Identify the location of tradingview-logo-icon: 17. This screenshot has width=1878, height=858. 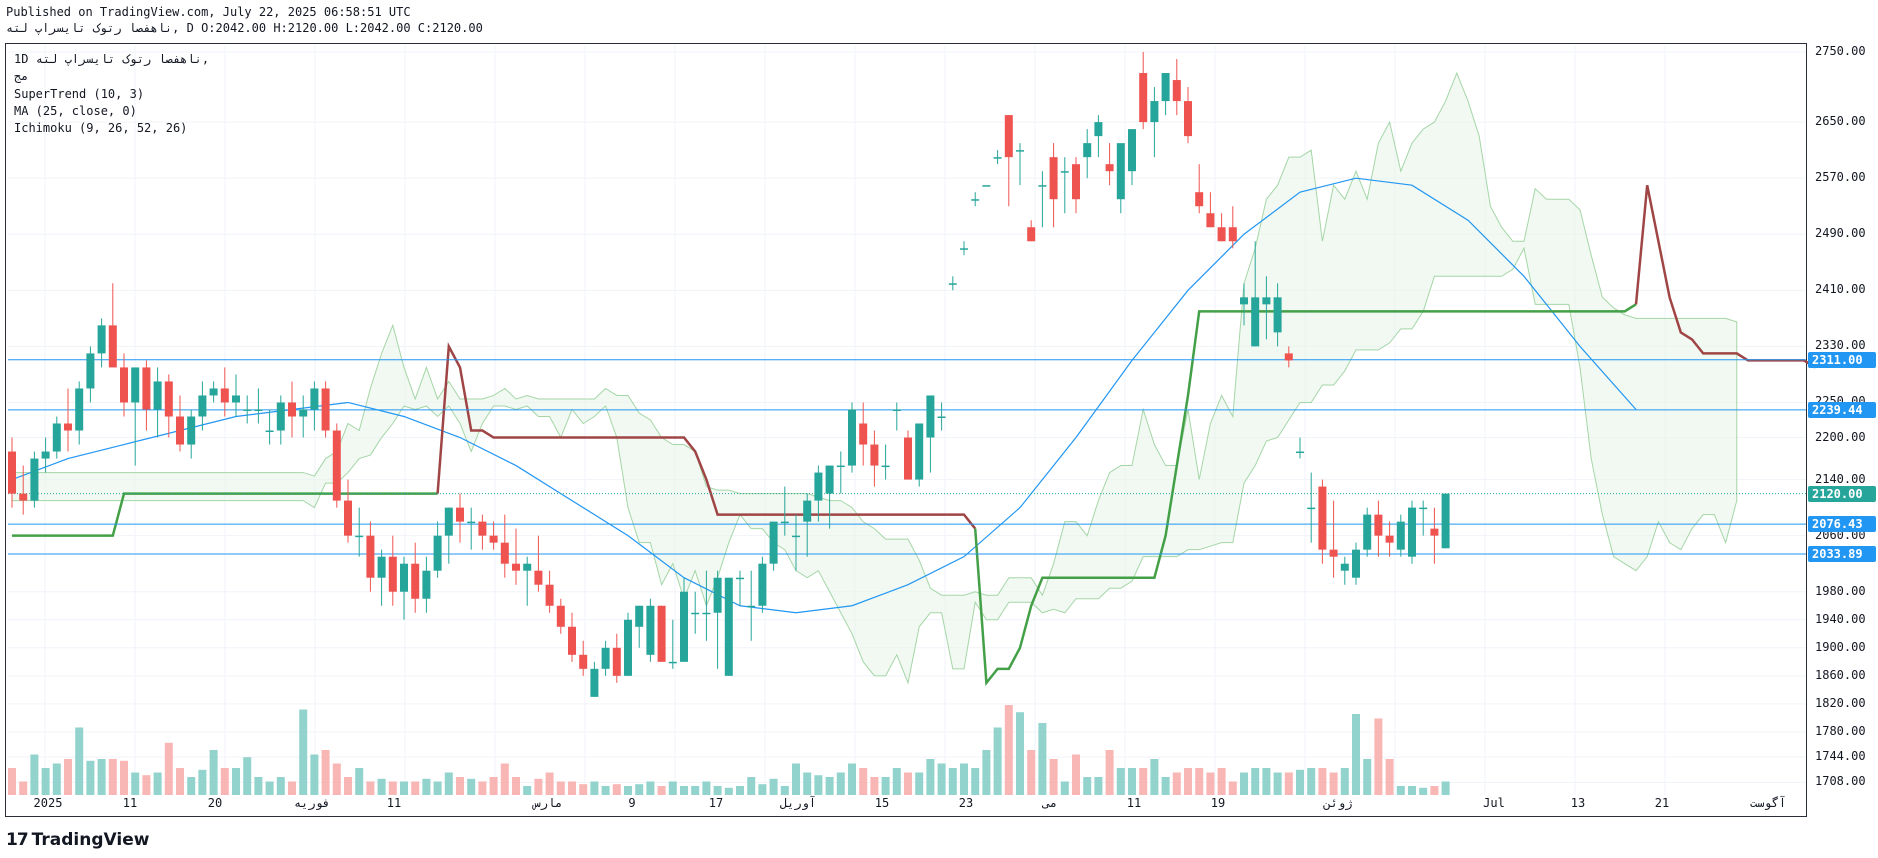
(17, 840).